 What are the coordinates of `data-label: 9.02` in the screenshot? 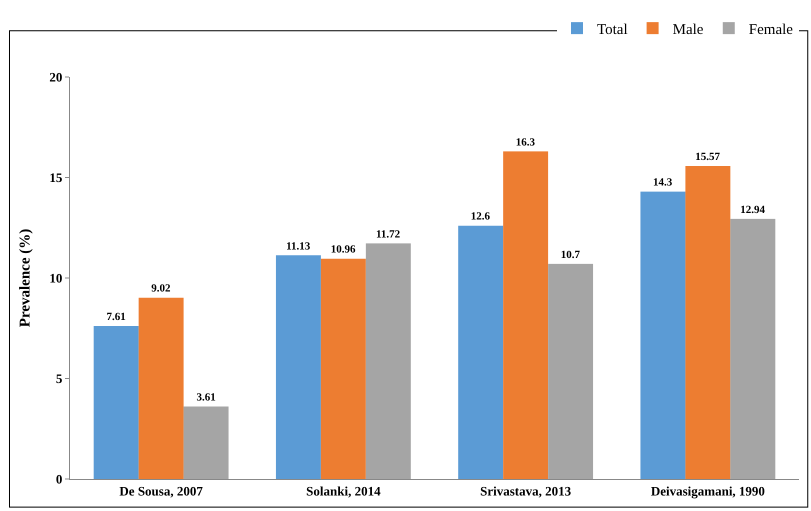 It's located at (161, 288).